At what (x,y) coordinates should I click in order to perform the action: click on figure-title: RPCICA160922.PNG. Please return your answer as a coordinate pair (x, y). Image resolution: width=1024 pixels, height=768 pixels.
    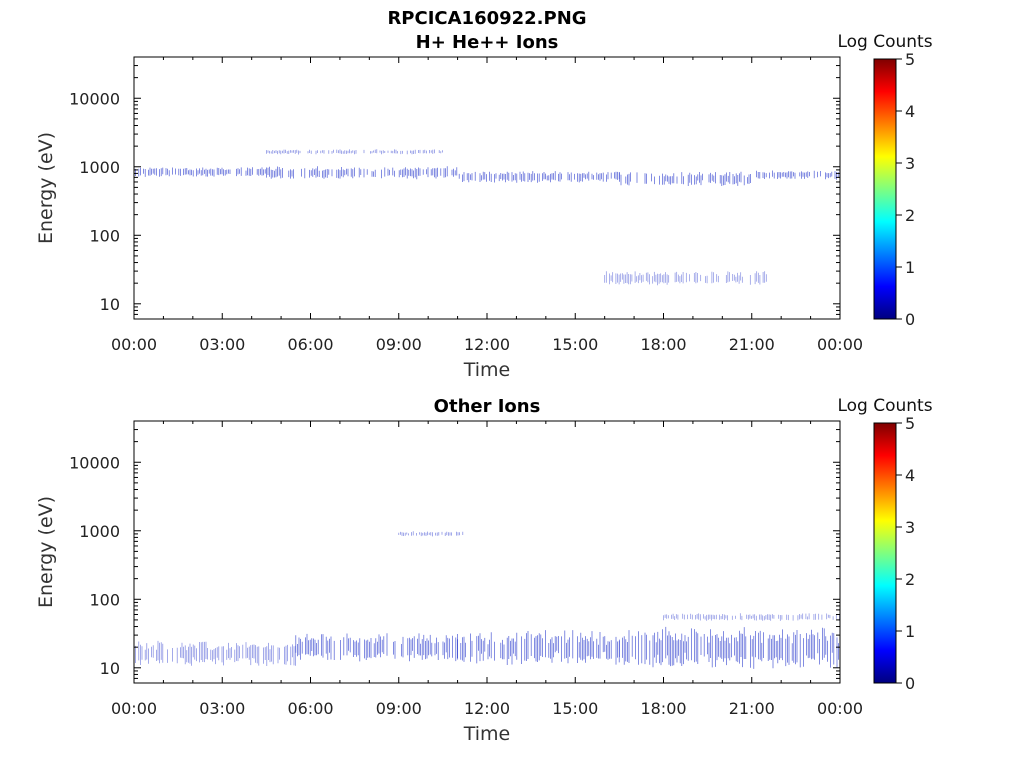
    Looking at the image, I should click on (486, 18).